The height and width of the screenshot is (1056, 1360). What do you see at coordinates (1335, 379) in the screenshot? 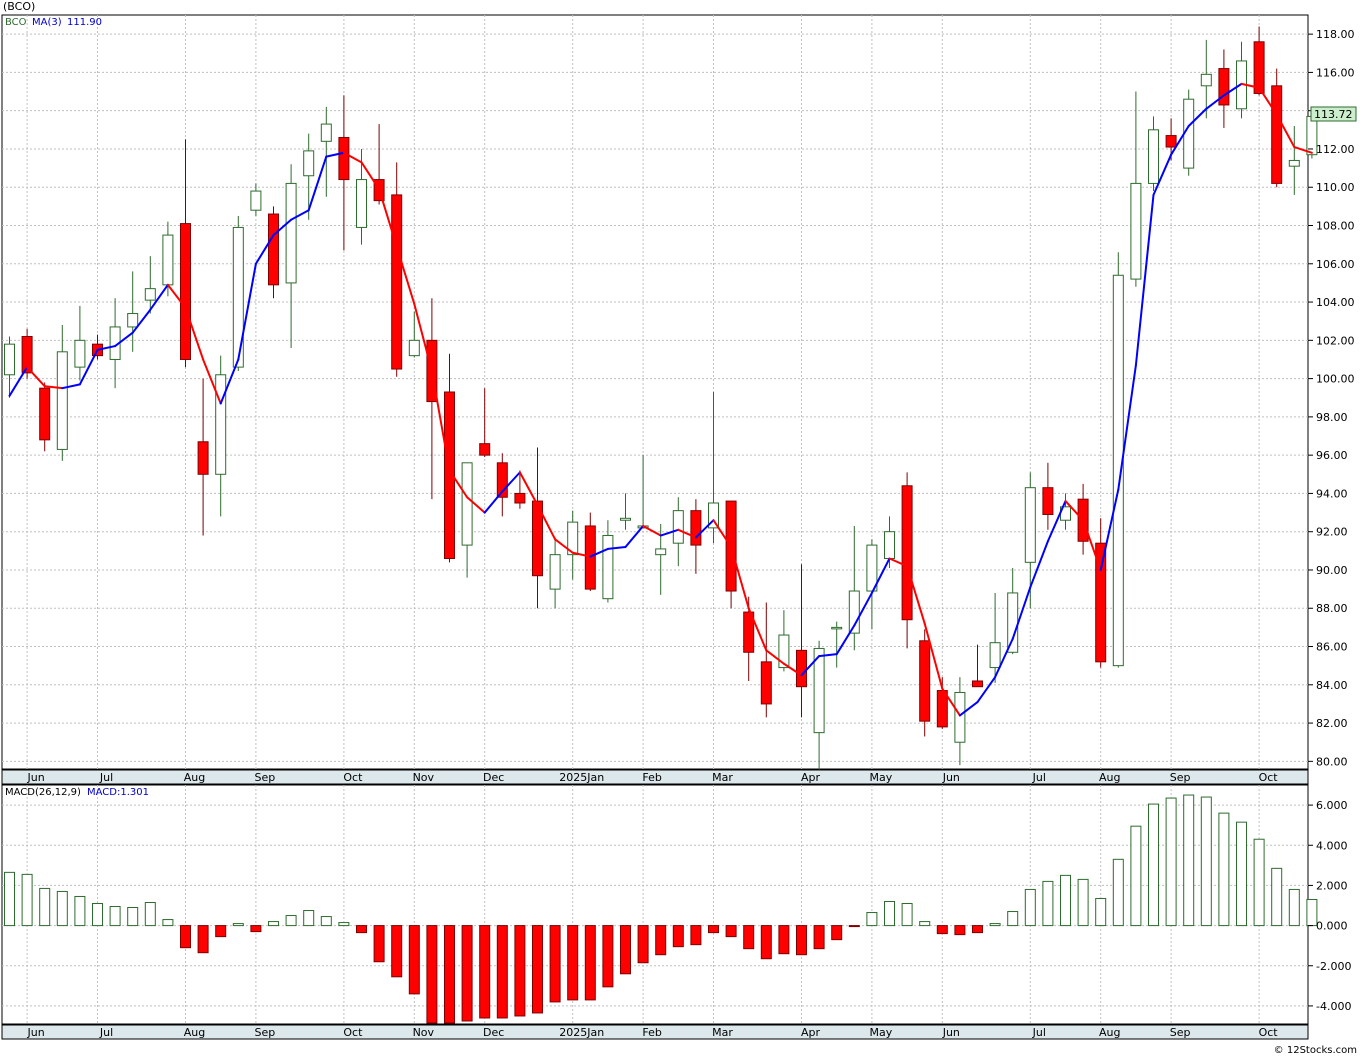
I see `price-tick-label: 100.00` at bounding box center [1335, 379].